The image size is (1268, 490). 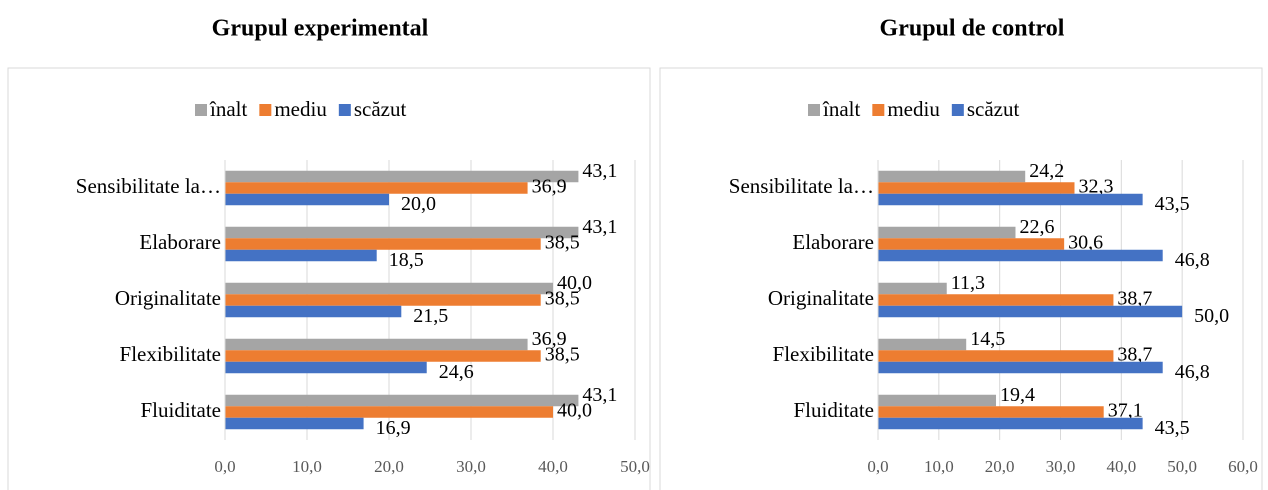 I want to click on data-label: 19,4, so click(x=1017, y=395).